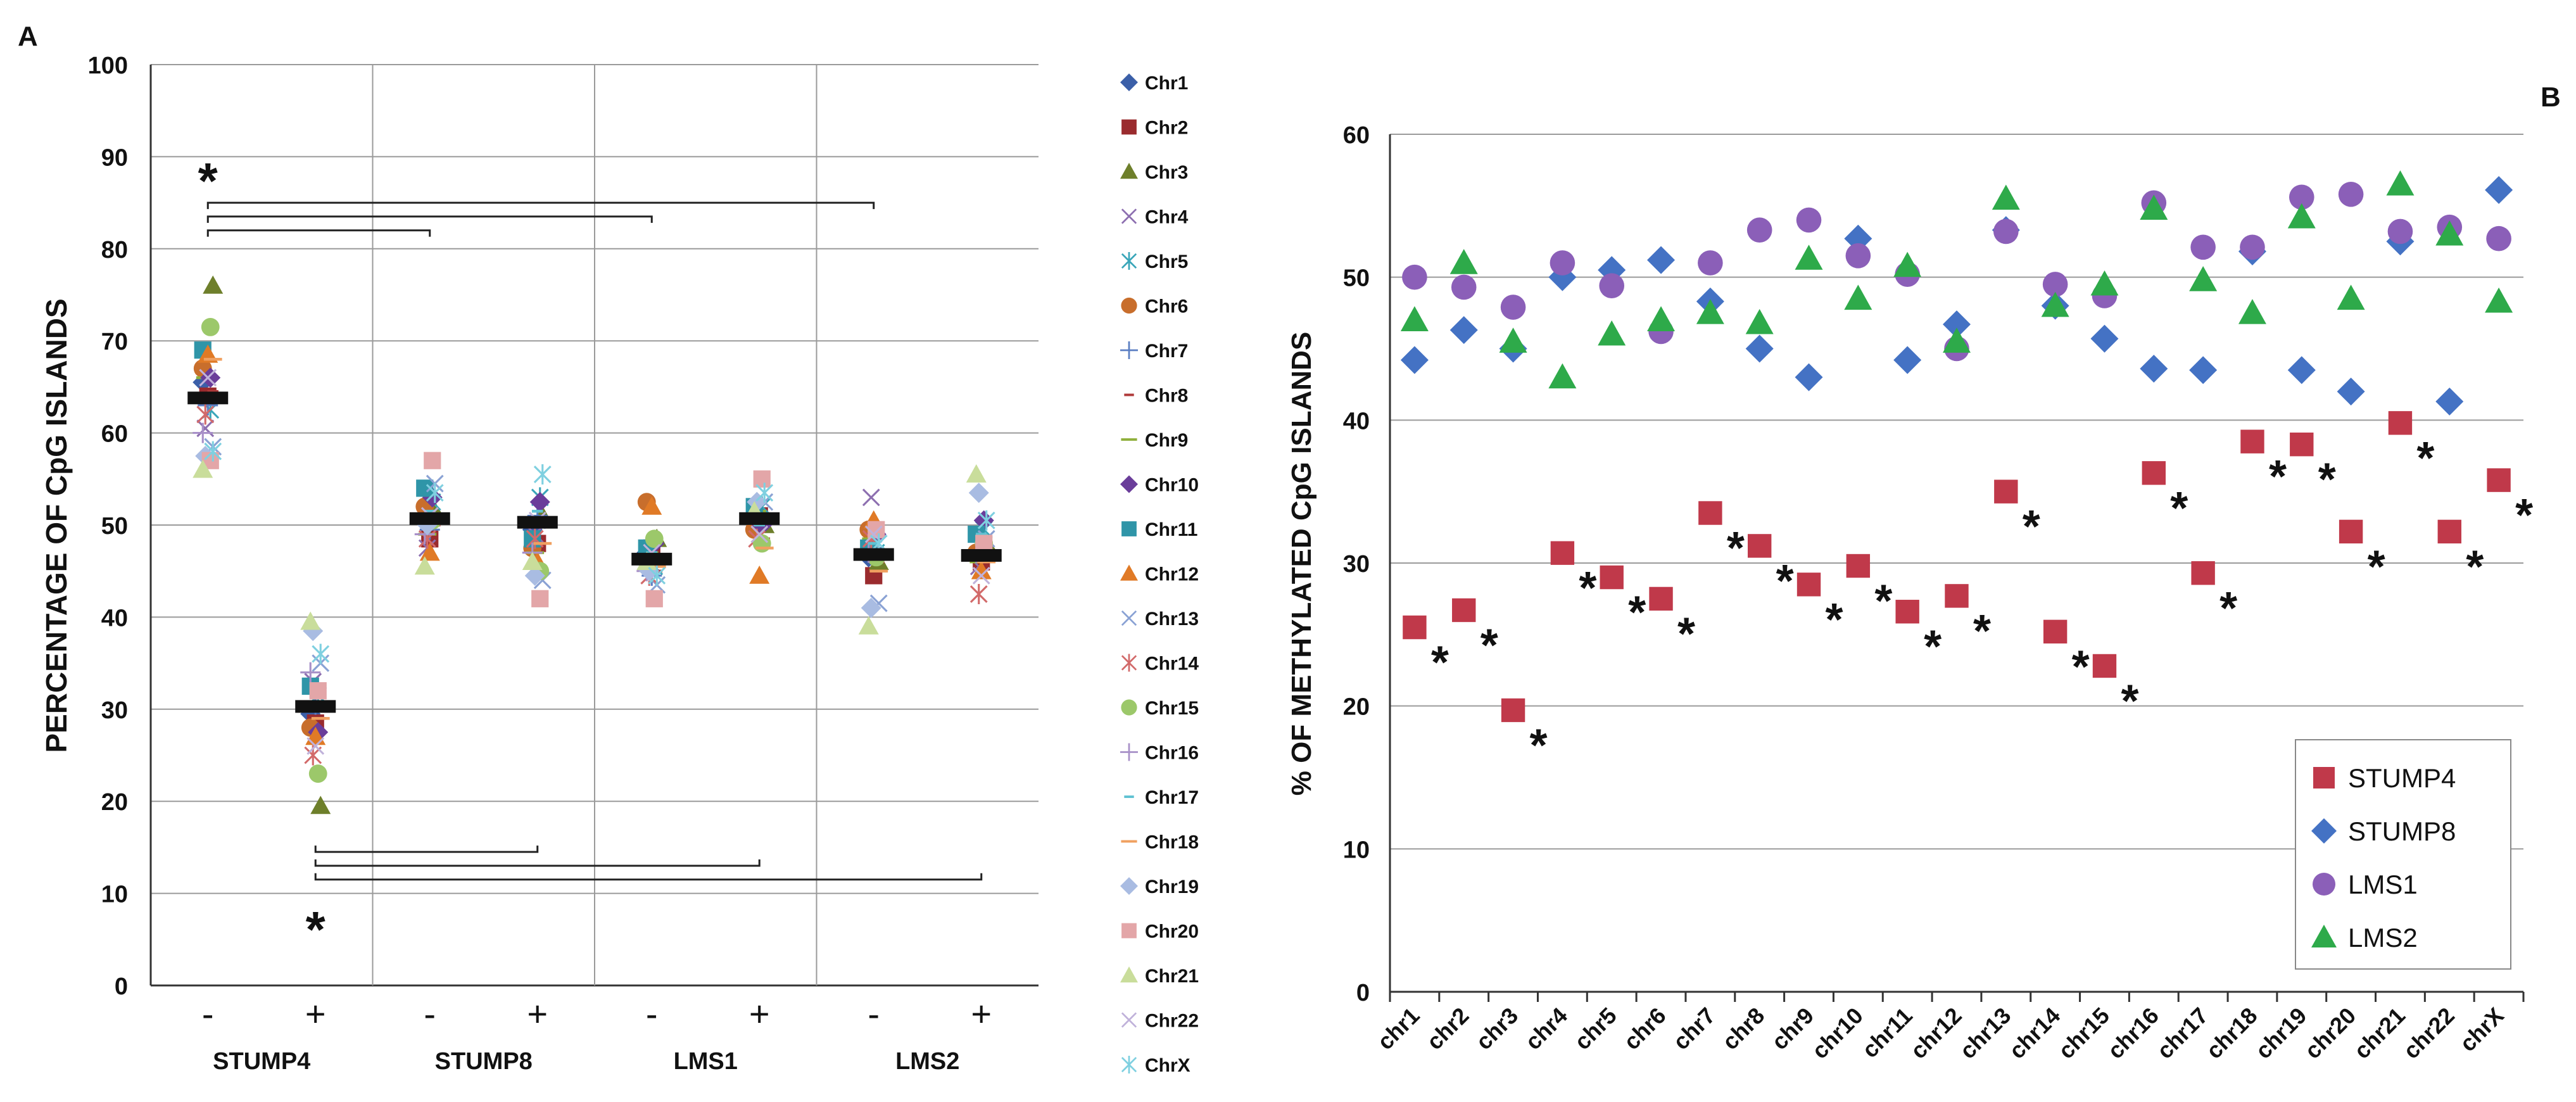  What do you see at coordinates (2324, 936) in the screenshot?
I see `panel-b-legend-marker` at bounding box center [2324, 936].